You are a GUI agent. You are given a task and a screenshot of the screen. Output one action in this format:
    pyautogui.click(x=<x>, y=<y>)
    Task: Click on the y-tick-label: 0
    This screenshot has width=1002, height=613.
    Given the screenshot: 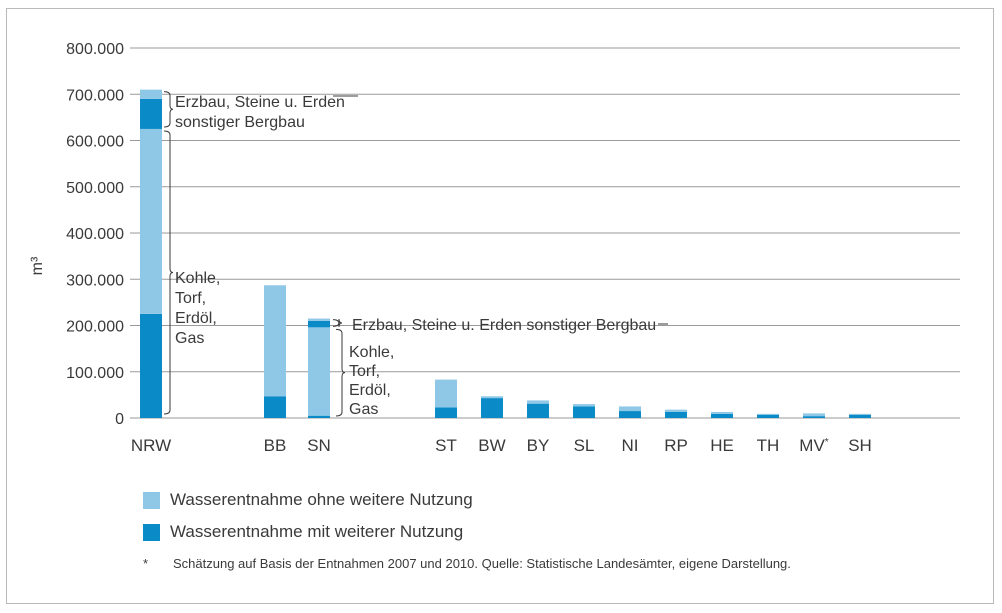 What is the action you would take?
    pyautogui.click(x=119, y=419)
    